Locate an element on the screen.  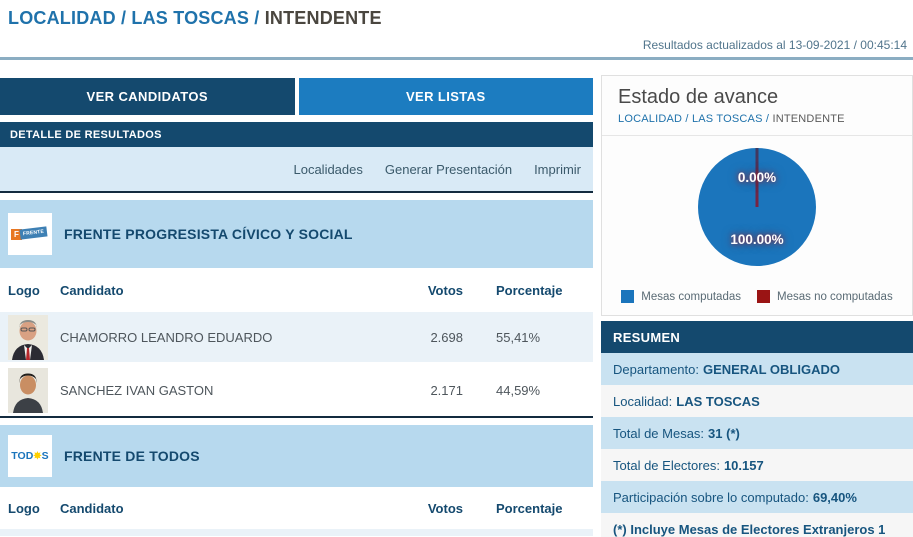
resumen-row-total-electores: Total de Electores: 10.157 is located at coordinates (757, 465).